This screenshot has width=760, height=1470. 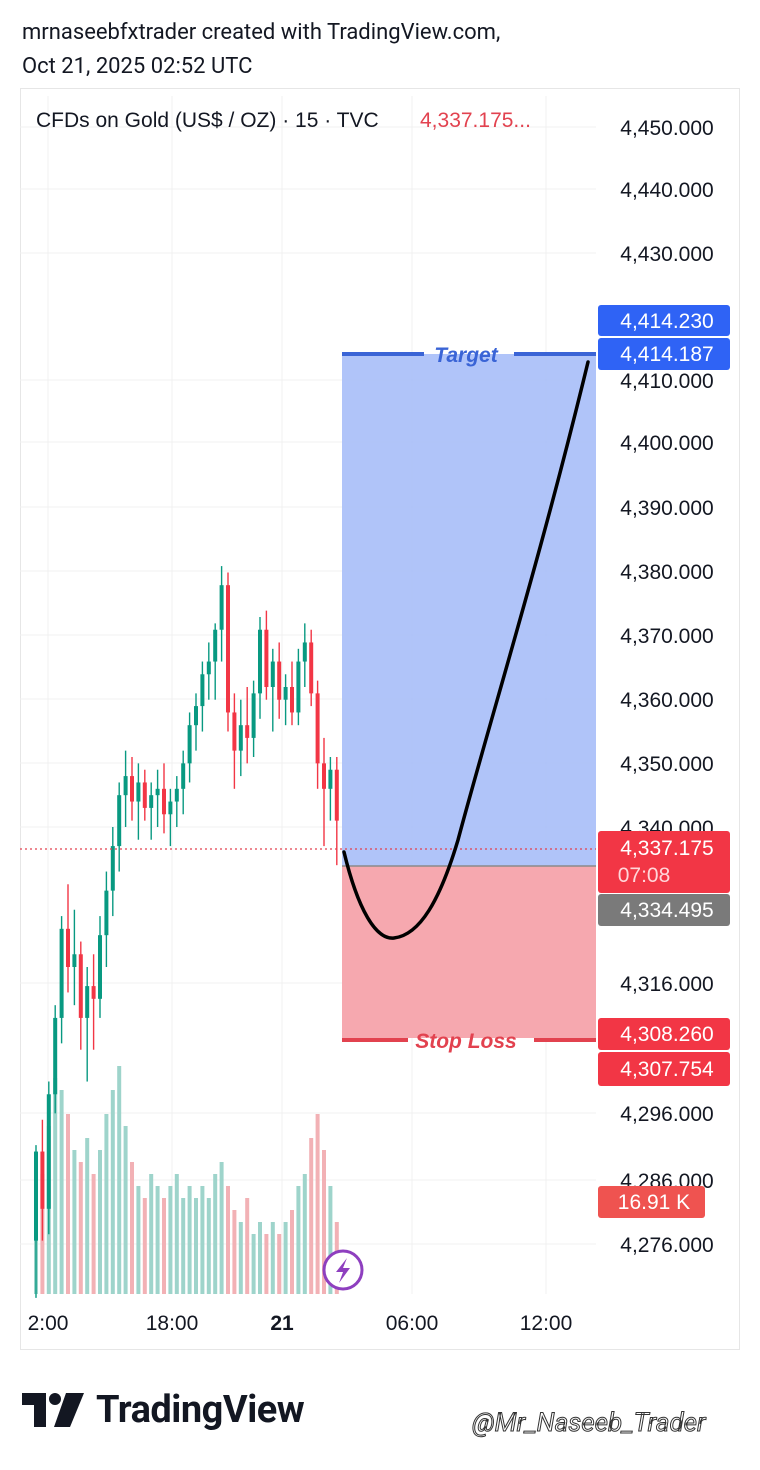 What do you see at coordinates (666, 381) in the screenshot?
I see `y-tick-label: 4,410.000` at bounding box center [666, 381].